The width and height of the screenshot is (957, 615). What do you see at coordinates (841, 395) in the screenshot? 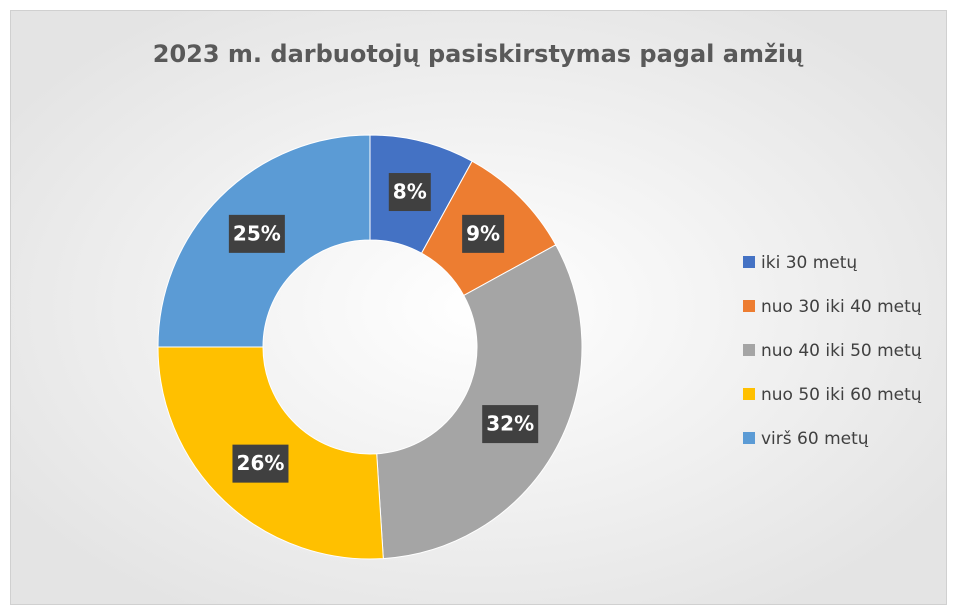
I see `legend-label: nuo 50 iki 60 metų` at bounding box center [841, 395].